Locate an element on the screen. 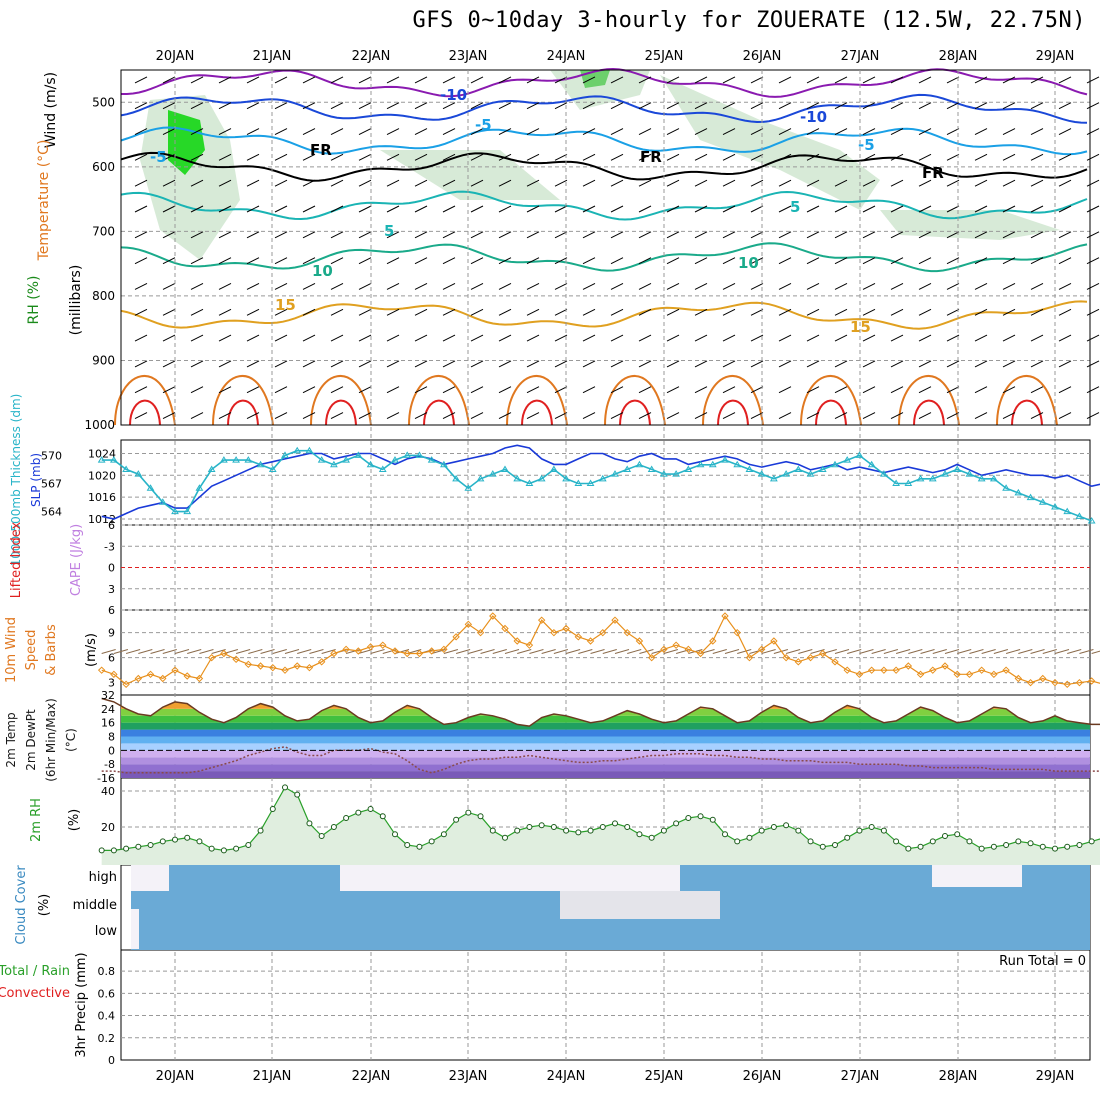  tick-label: 40 is located at coordinates (108, 791).